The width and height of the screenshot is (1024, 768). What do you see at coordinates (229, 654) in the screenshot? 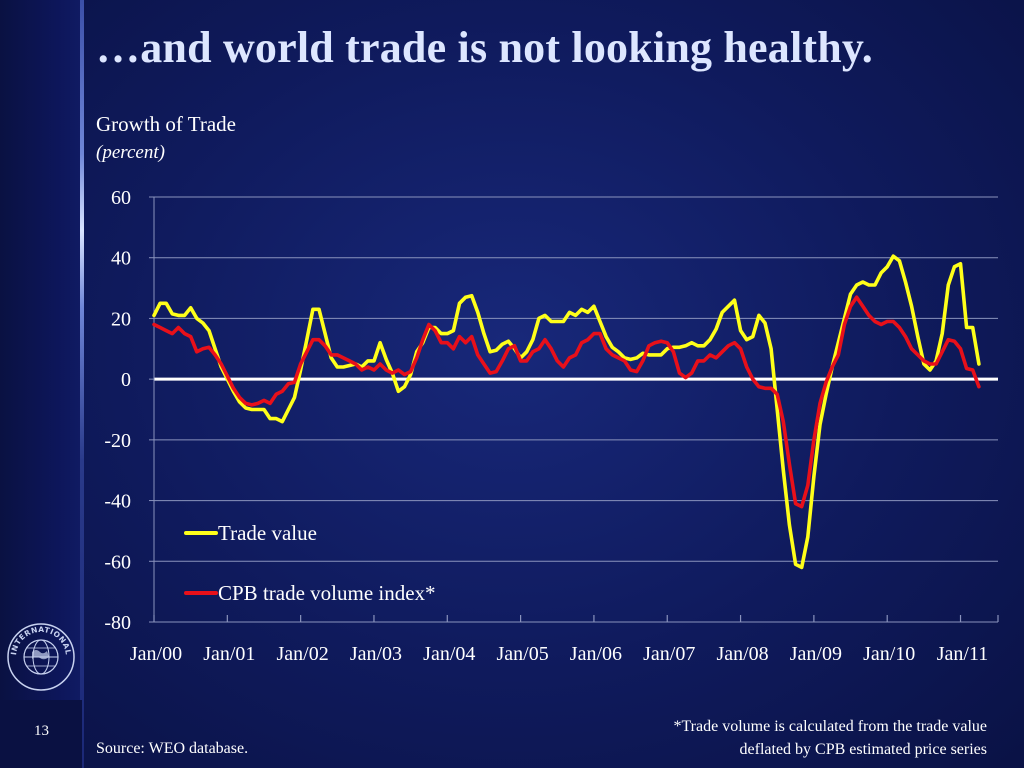
I see `x-tick-label-1: Jan/01` at bounding box center [229, 654].